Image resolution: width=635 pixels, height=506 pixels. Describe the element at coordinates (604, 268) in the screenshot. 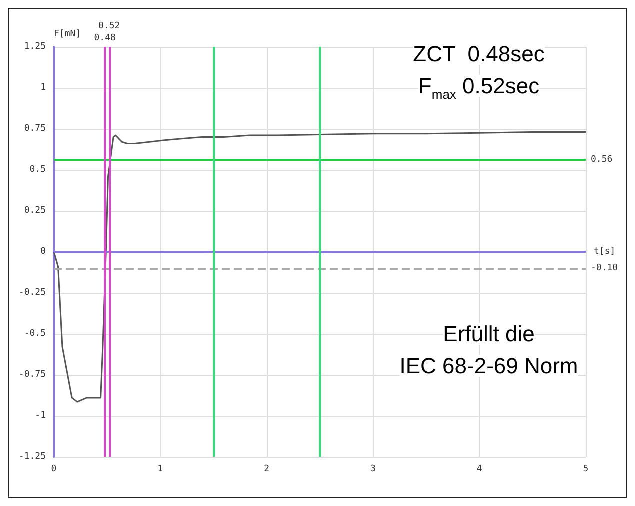

I see `ref-line-label: -0.10` at that location.